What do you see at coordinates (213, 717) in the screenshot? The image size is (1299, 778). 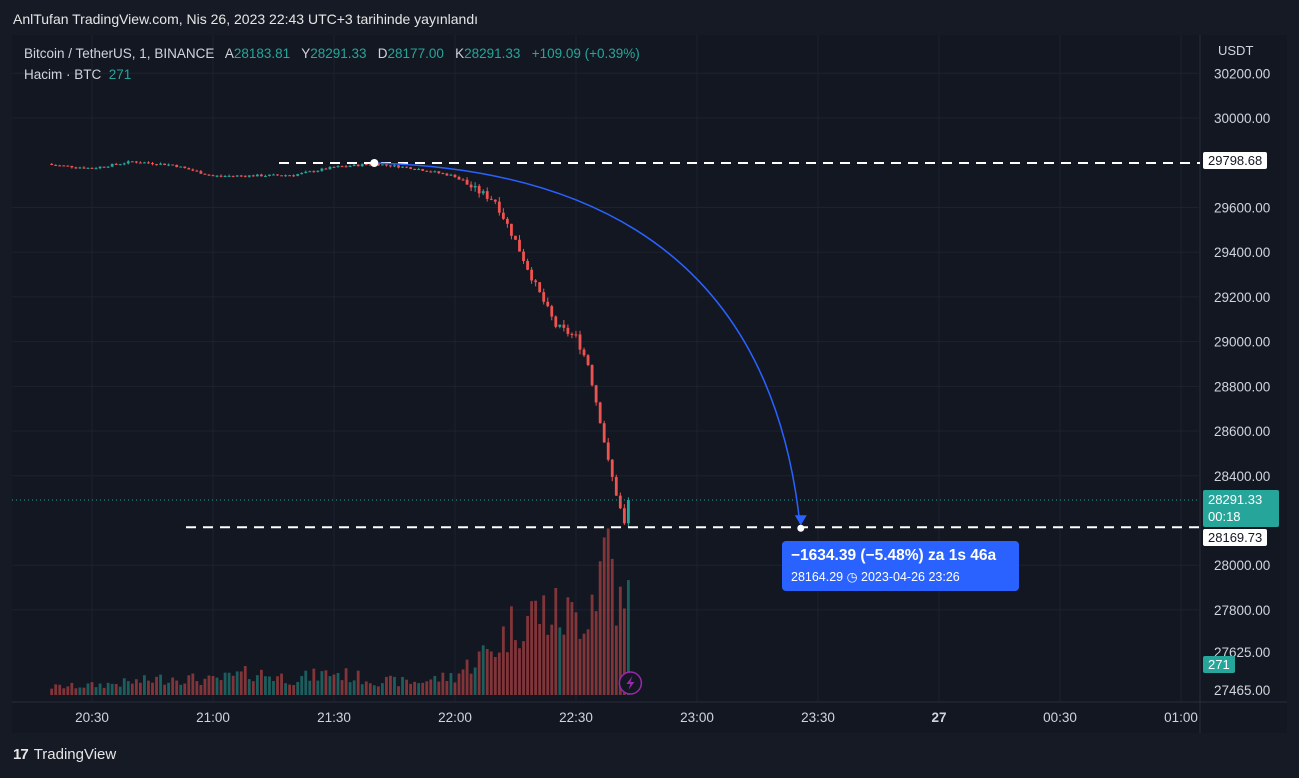 I see `time-tick-label: 21:00` at bounding box center [213, 717].